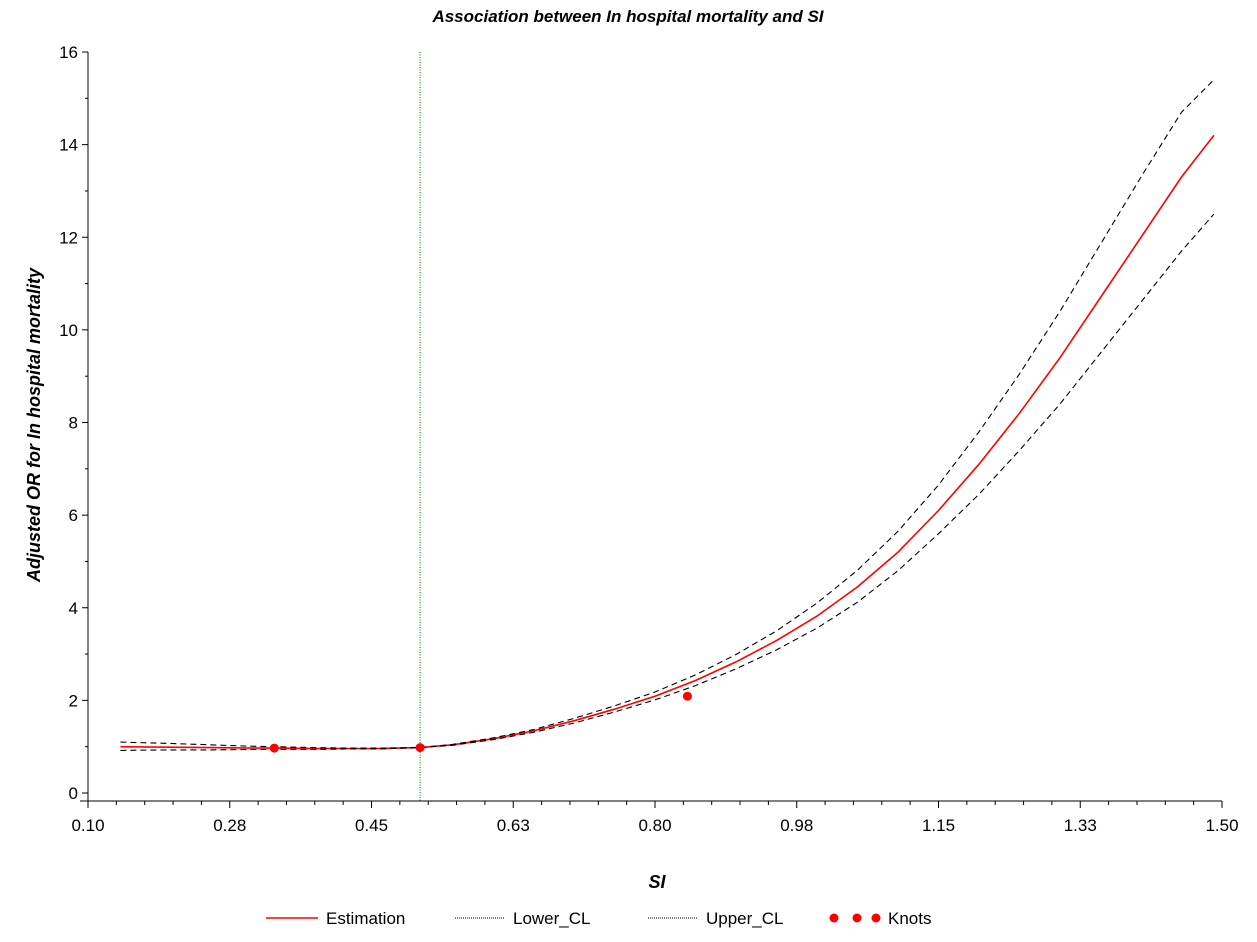 This screenshot has height=942, width=1257. Describe the element at coordinates (68, 145) in the screenshot. I see `y-tick-label: 14` at that location.